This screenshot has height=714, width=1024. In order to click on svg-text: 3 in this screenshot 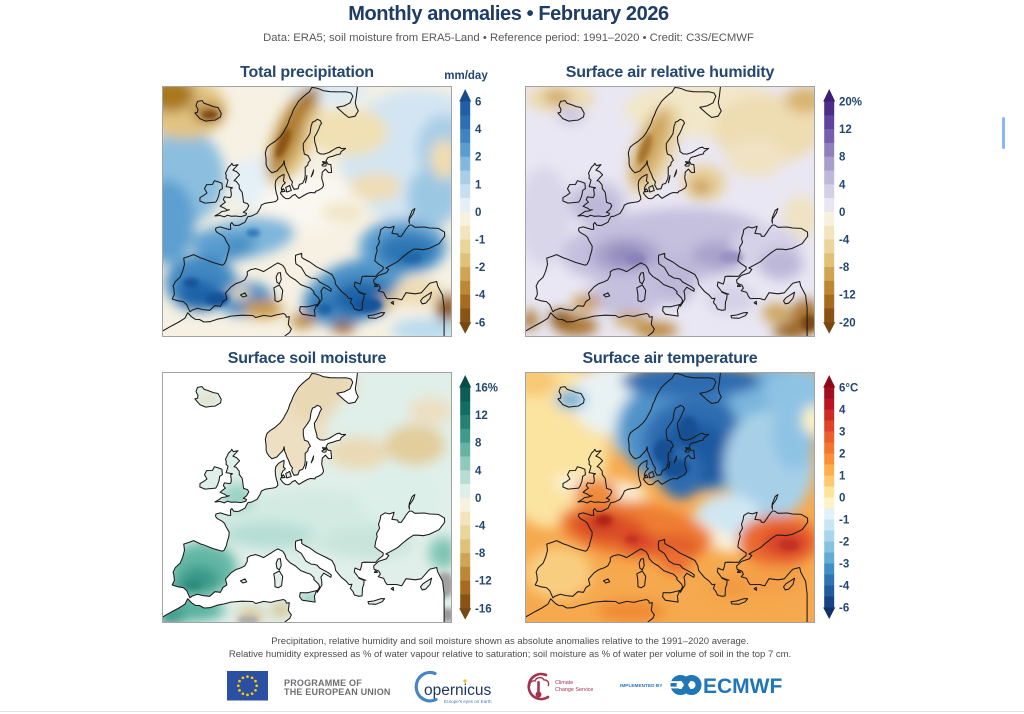, I will do `click(842, 433)`.